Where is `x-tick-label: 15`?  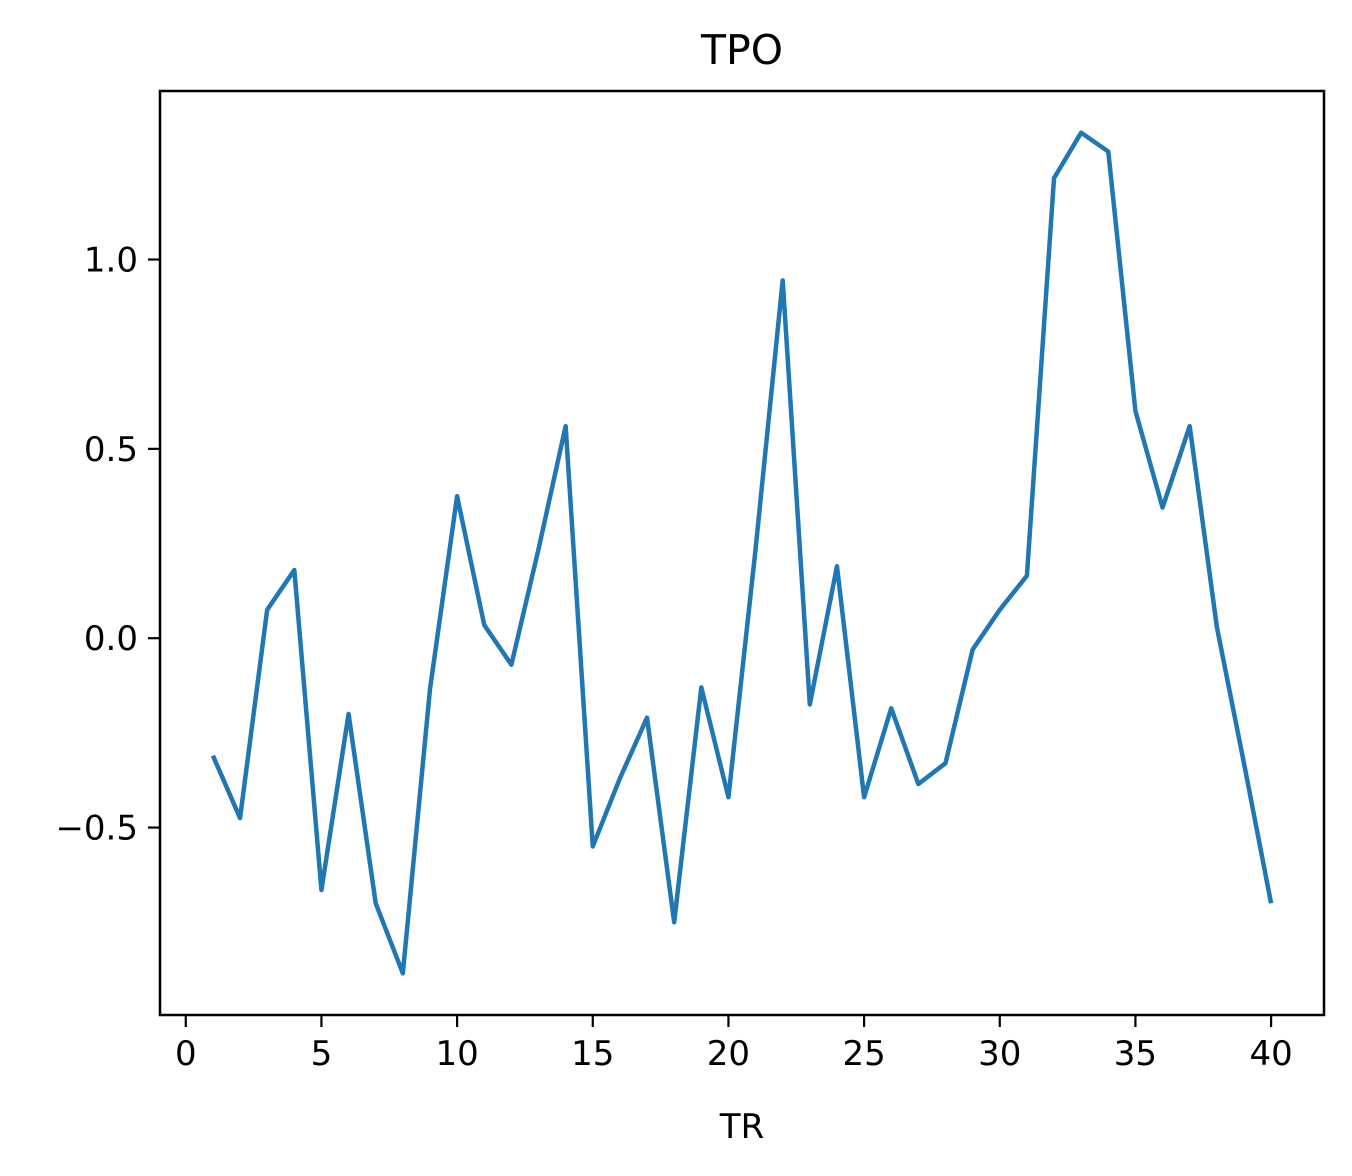 x-tick-label: 15 is located at coordinates (592, 1054).